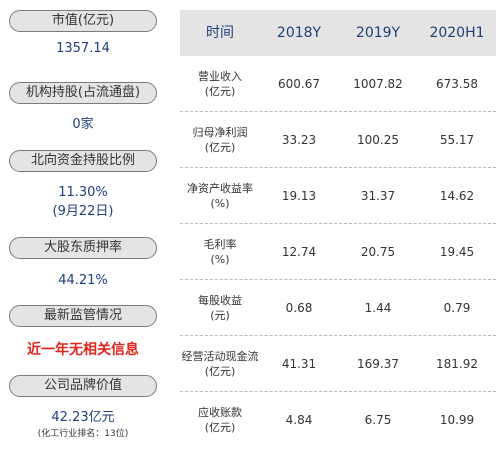 This screenshot has height=452, width=500. I want to click on table-cell: 4.84, so click(299, 420).